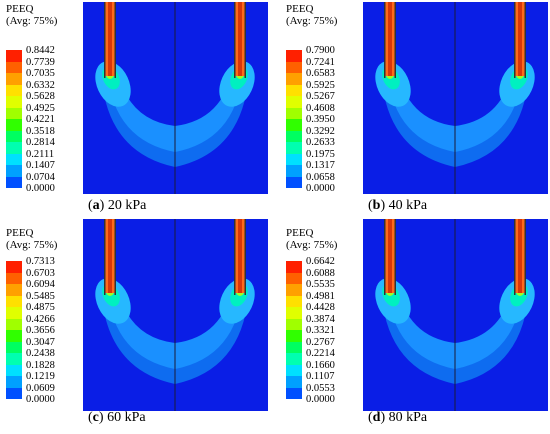 The image size is (550, 434). What do you see at coordinates (40, 177) in the screenshot?
I see `legend-tick-label: 0.0704` at bounding box center [40, 177].